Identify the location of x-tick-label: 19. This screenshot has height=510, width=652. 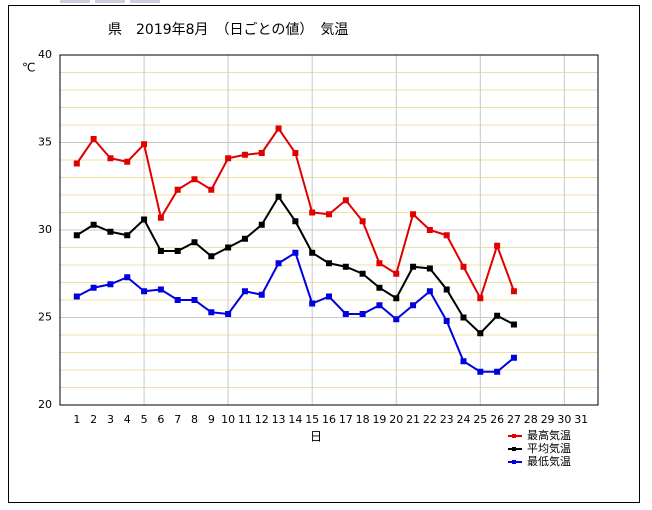
(379, 419).